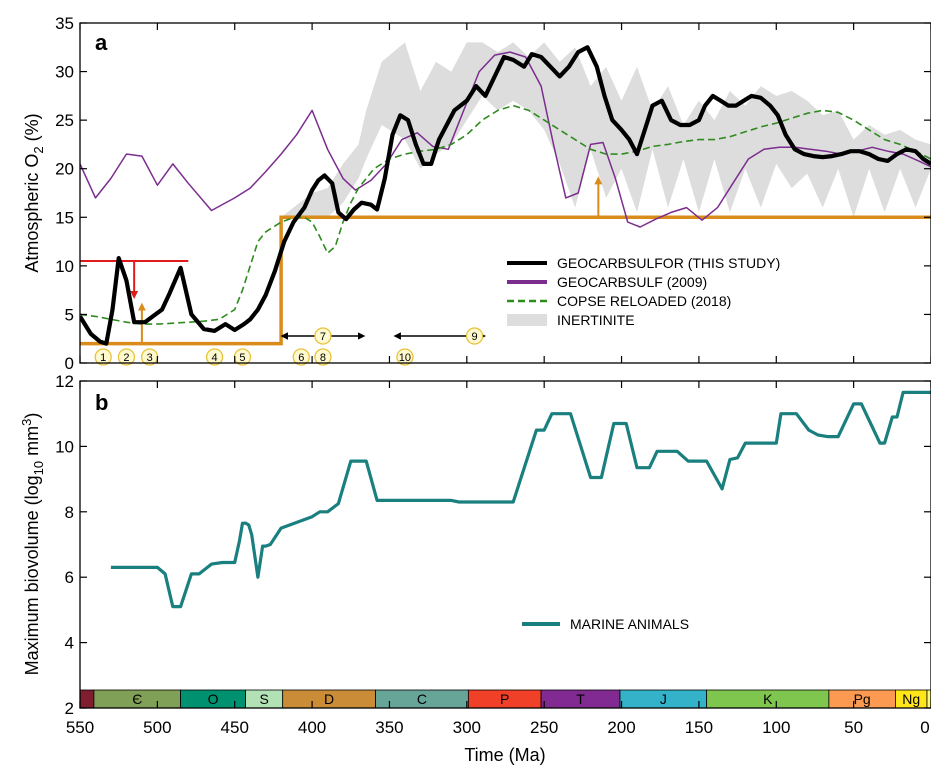 This screenshot has width=931, height=773. I want to click on b-xtick-label: 300, so click(467, 727).